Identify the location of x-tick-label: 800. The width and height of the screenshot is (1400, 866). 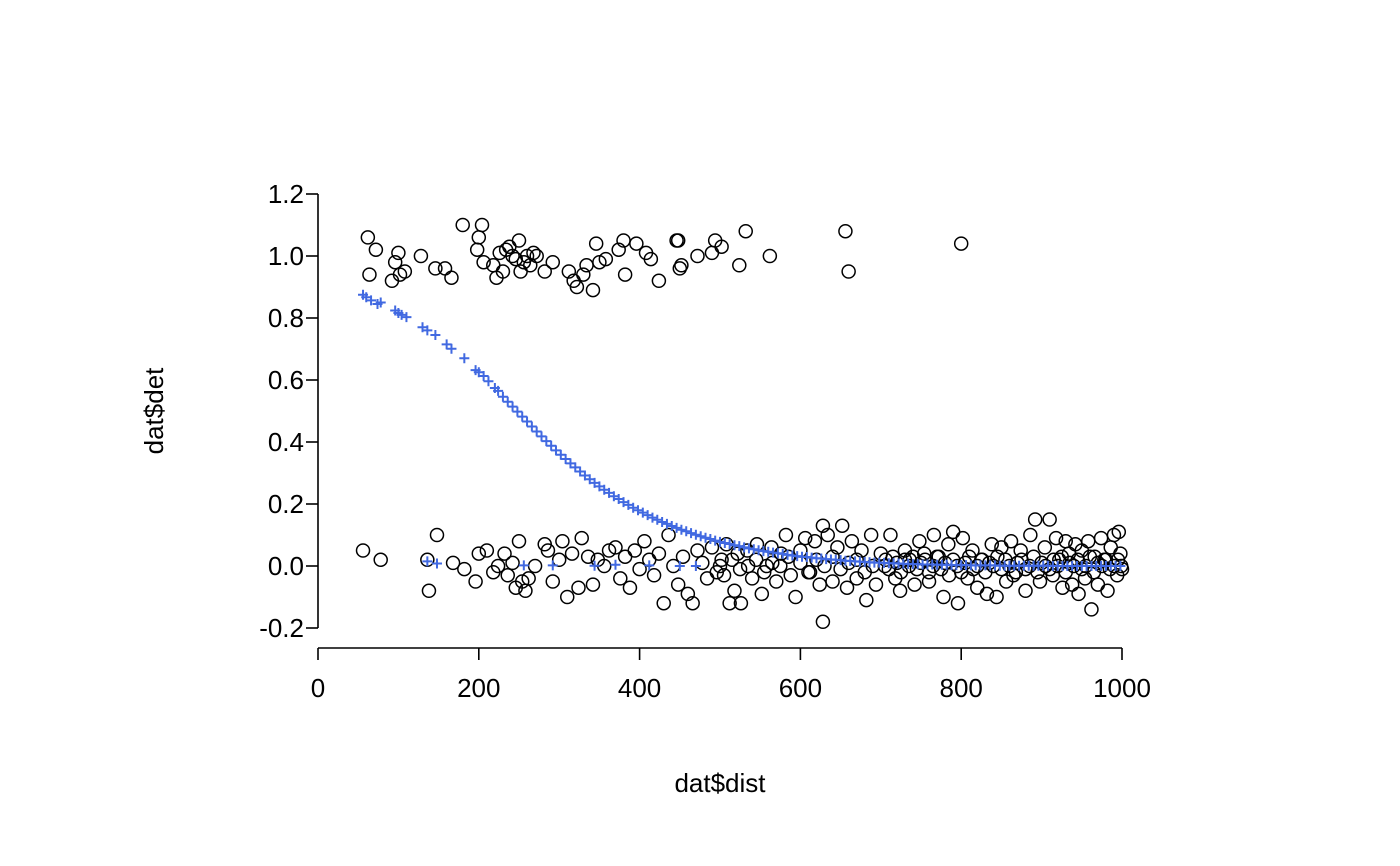
(961, 688).